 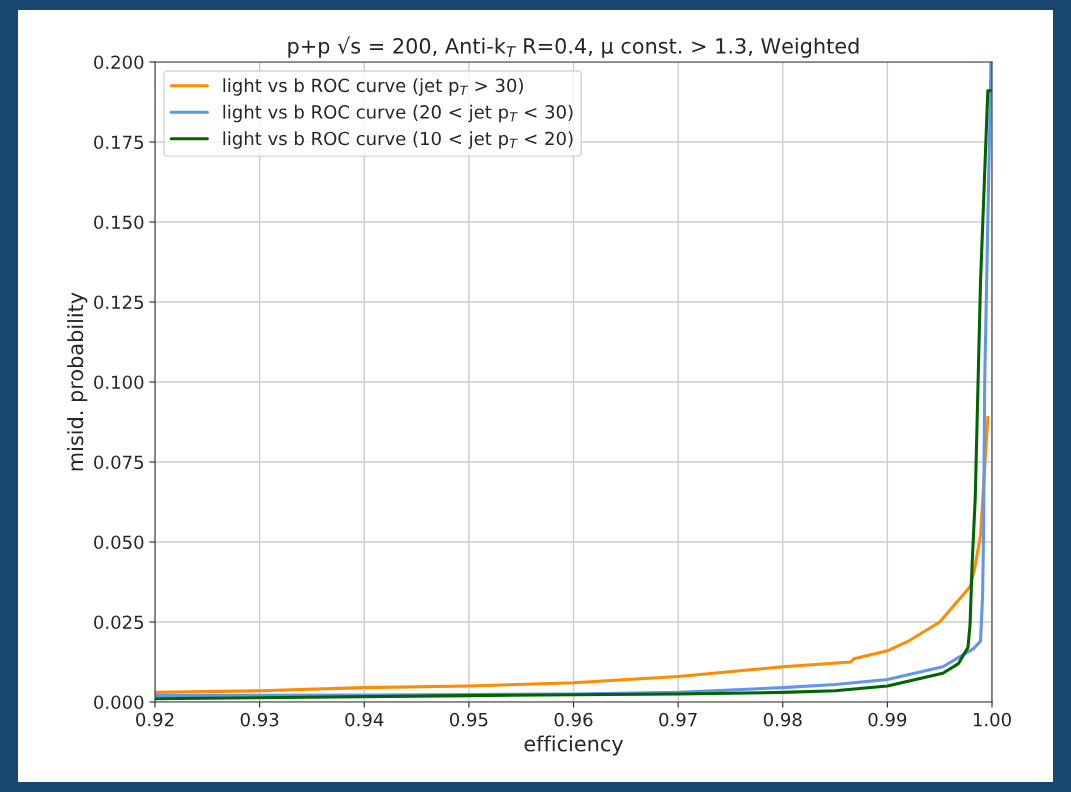 What do you see at coordinates (119, 62) in the screenshot?
I see `y-tick-label: 0.200` at bounding box center [119, 62].